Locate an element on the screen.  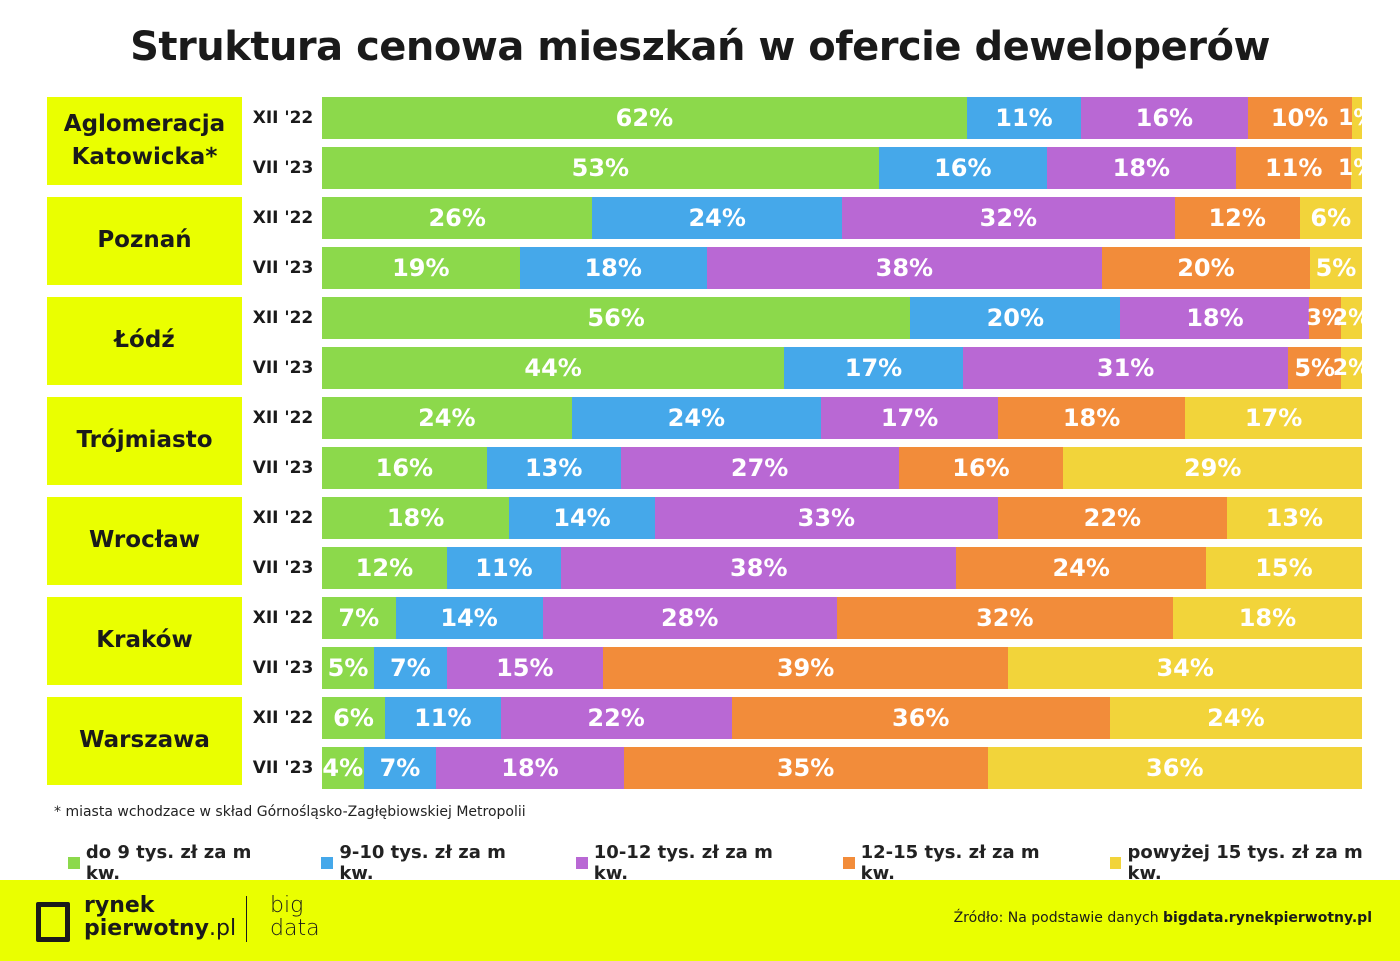
bar-row: 6% 11% 22% 36% 24% is located at coordinates (842, 718).